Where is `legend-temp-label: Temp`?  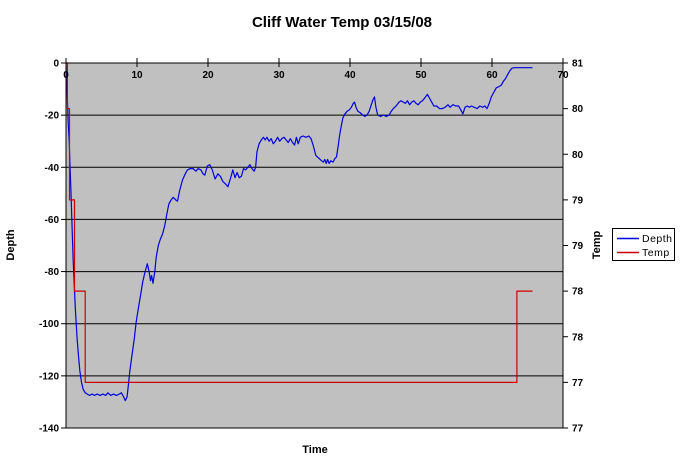 legend-temp-label: Temp is located at coordinates (656, 253).